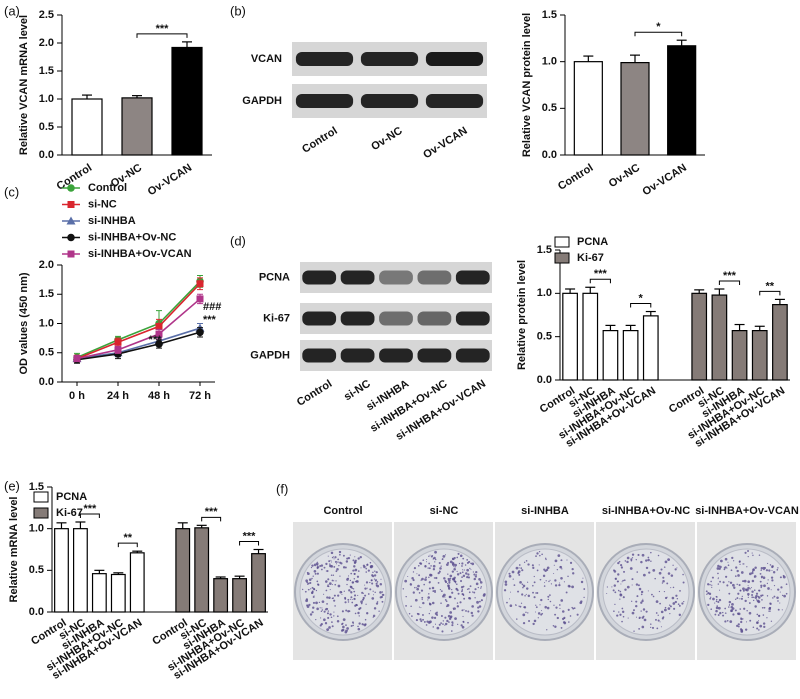 The width and height of the screenshot is (800, 699). I want to click on blot-row-label: GAPDH, so click(262, 101).